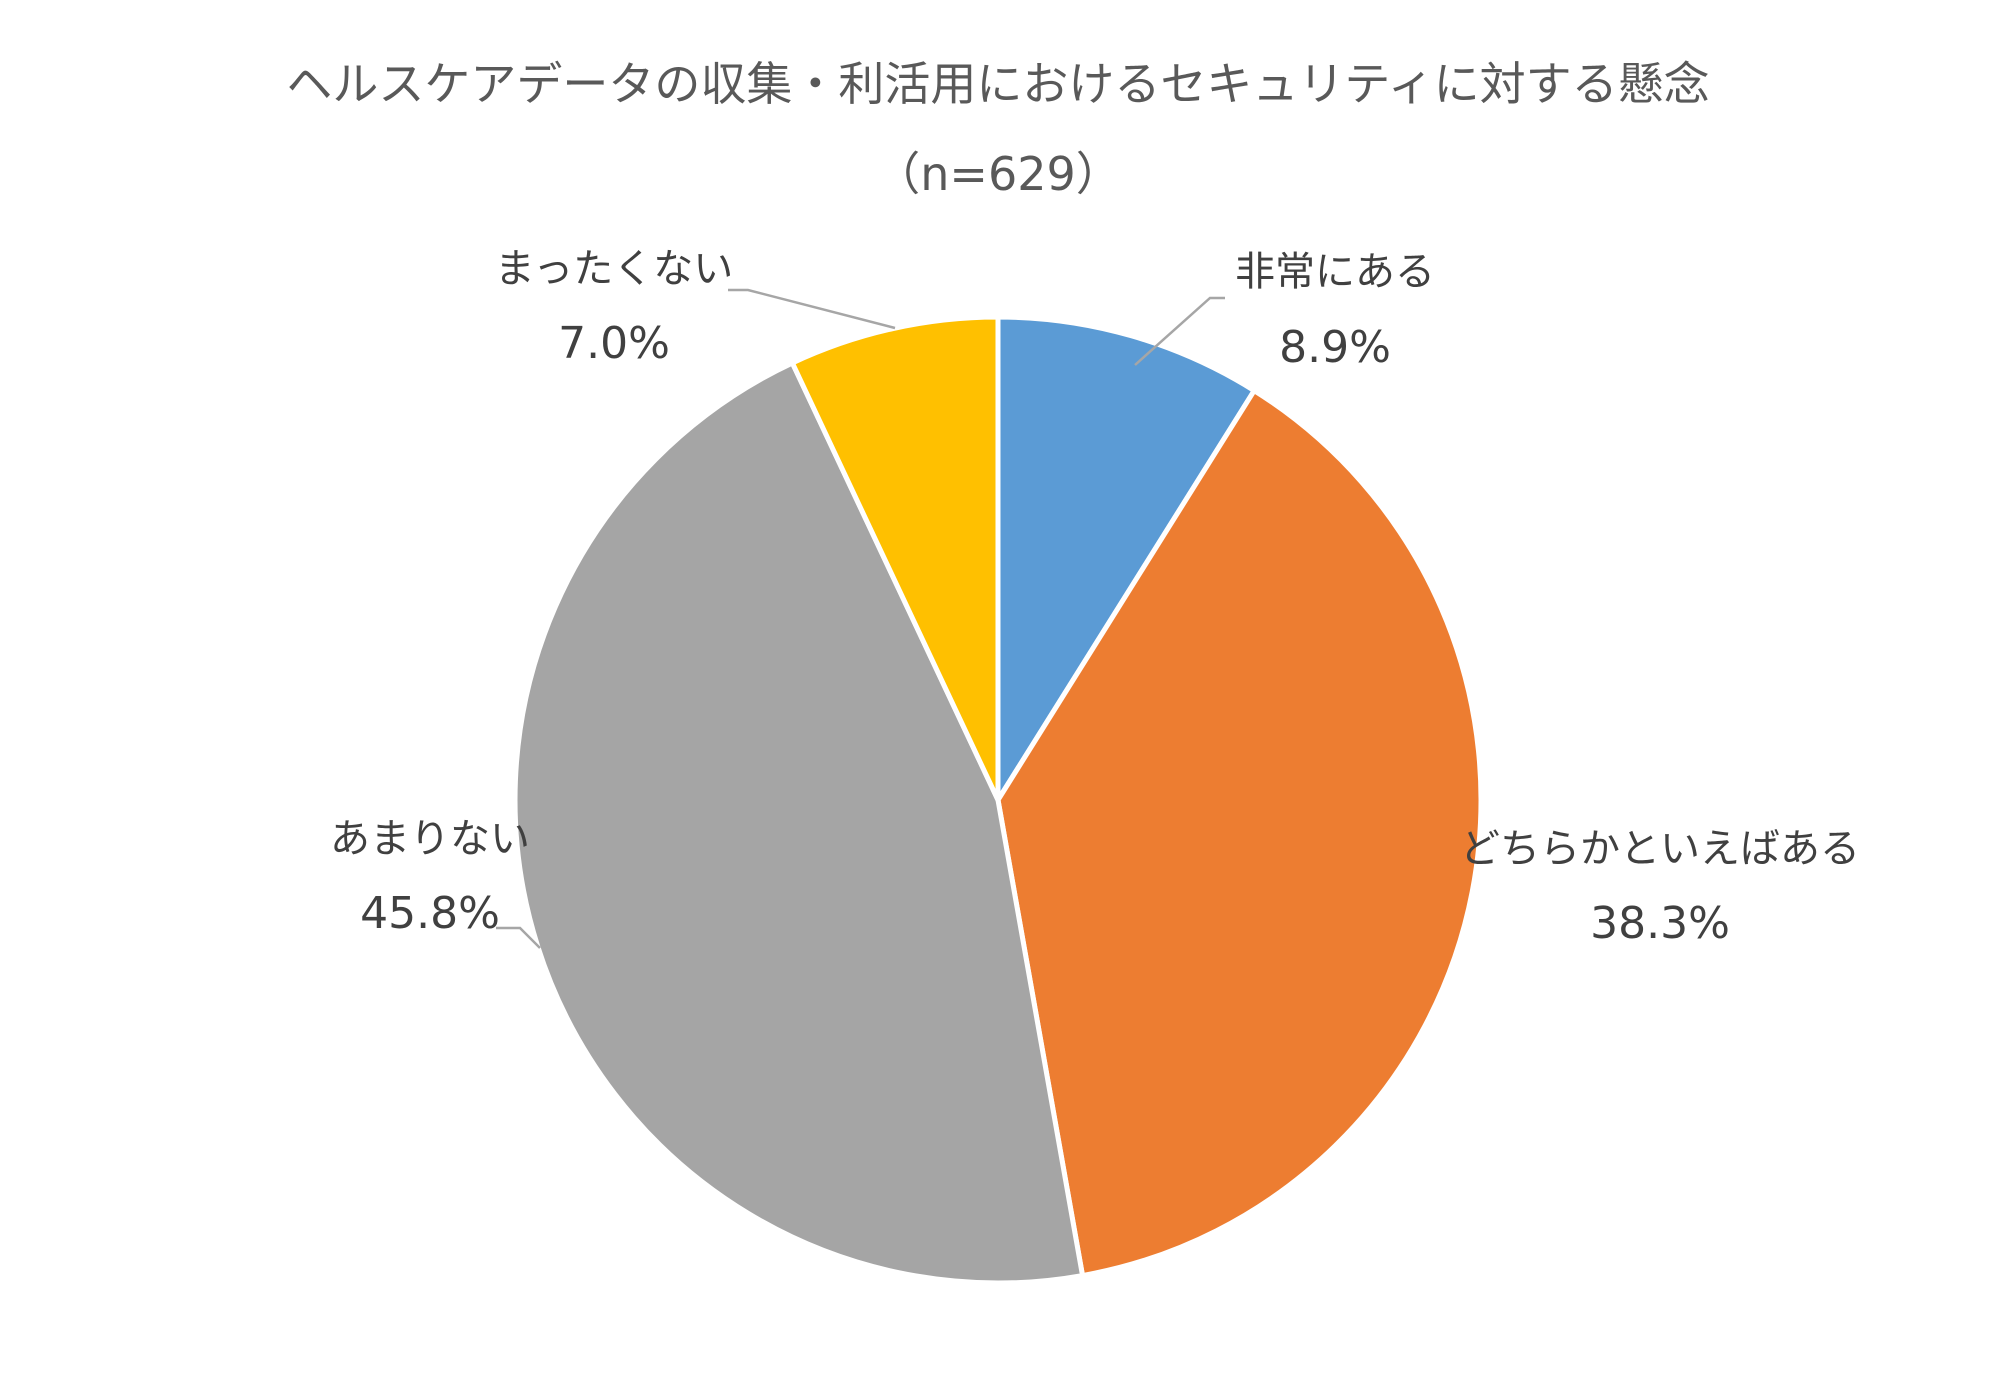 The image size is (1997, 1382). What do you see at coordinates (1660, 923) in the screenshot?
I see `slice-value-label: 38.3%` at bounding box center [1660, 923].